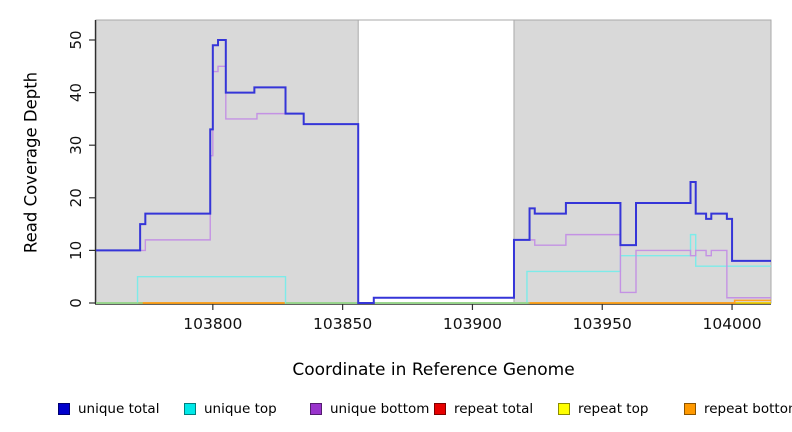 The width and height of the screenshot is (792, 432). I want to click on y-tick-label: 40, so click(76, 92).